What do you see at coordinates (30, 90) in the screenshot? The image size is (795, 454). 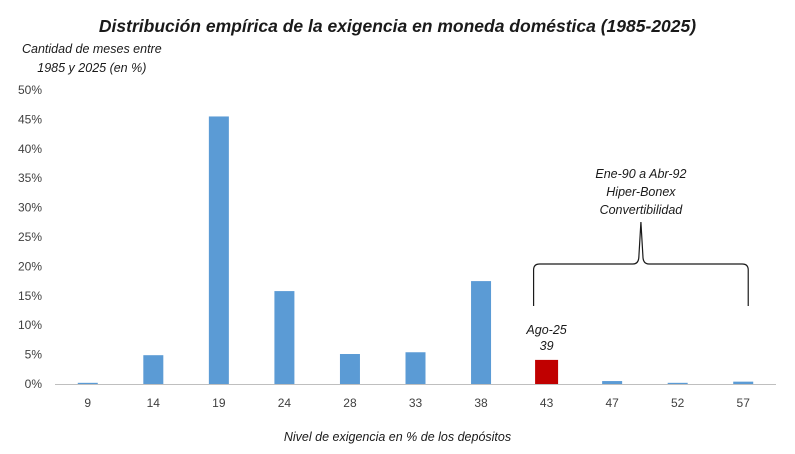 I see `y-tick-label: 50%` at bounding box center [30, 90].